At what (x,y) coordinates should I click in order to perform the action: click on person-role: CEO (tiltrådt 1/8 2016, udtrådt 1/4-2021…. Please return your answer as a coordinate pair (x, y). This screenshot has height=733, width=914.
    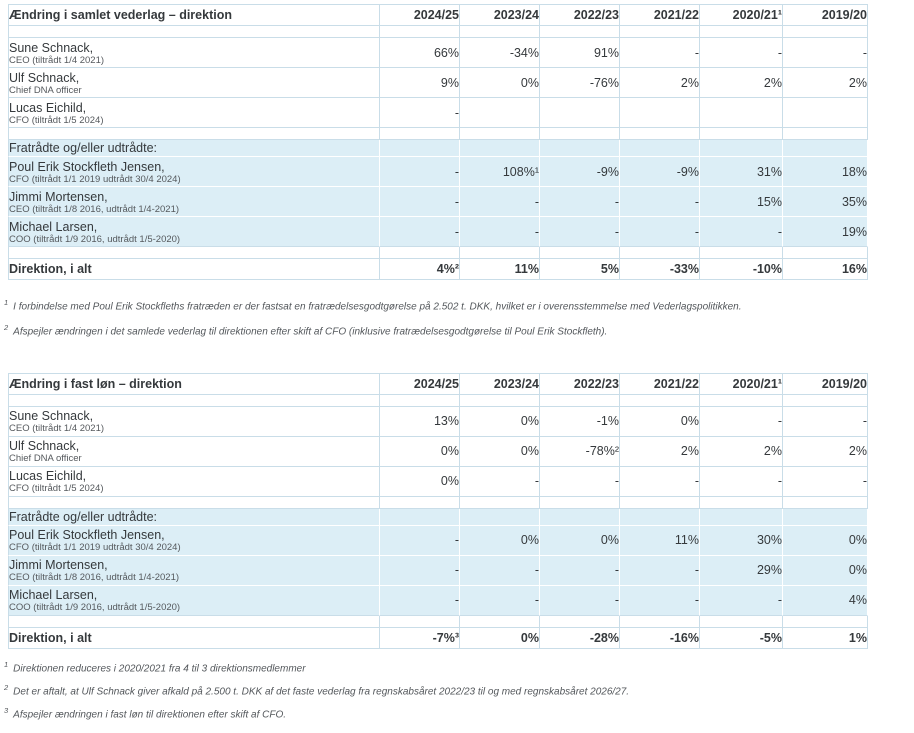
    Looking at the image, I should click on (94, 578).